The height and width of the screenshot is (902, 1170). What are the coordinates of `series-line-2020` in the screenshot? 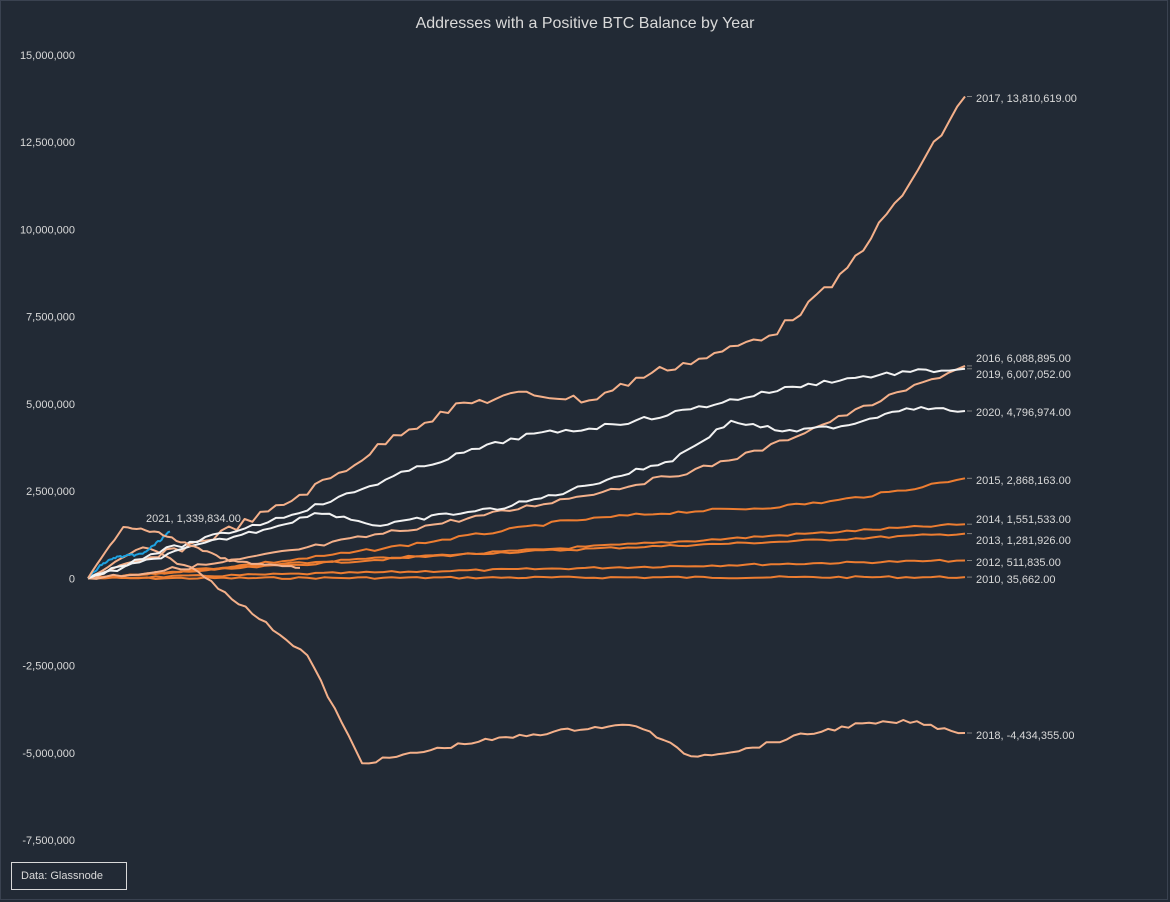 It's located at (526, 493).